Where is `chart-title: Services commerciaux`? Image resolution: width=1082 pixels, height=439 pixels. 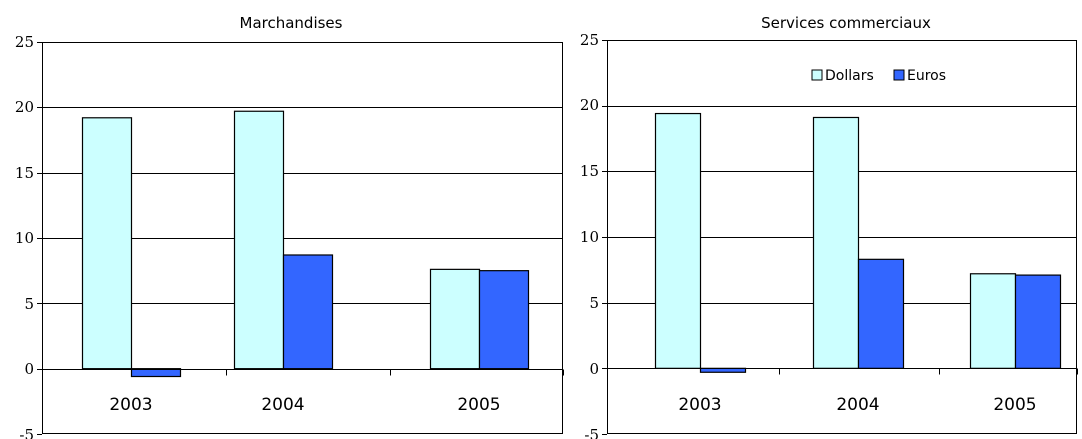
chart-title: Services commerciaux is located at coordinates (846, 23).